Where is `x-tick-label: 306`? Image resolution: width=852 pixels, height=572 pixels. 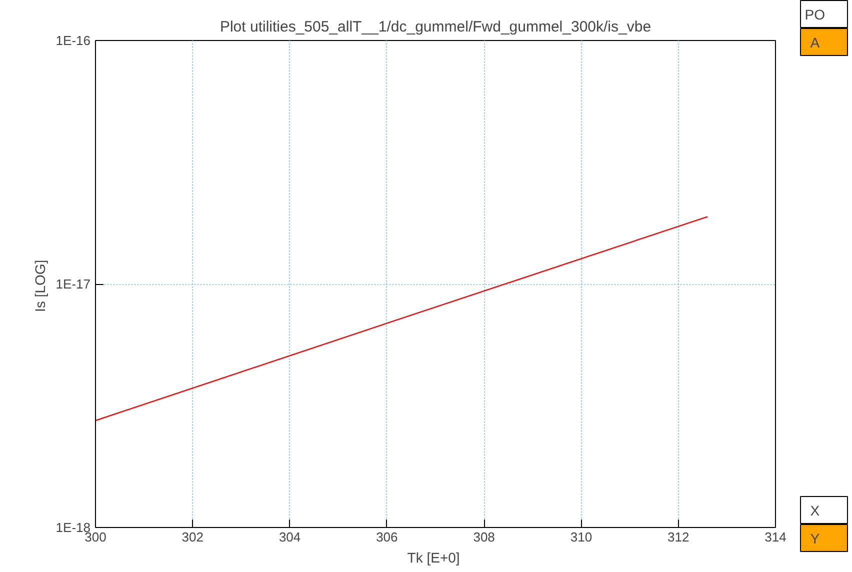
x-tick-label: 306 is located at coordinates (387, 537).